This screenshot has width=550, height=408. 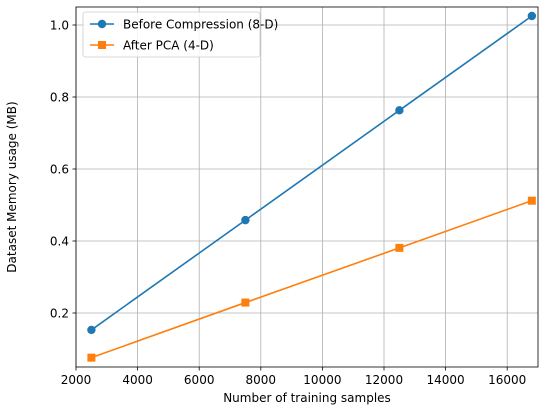 What do you see at coordinates (507, 380) in the screenshot?
I see `x-tick-label: 16000` at bounding box center [507, 380].